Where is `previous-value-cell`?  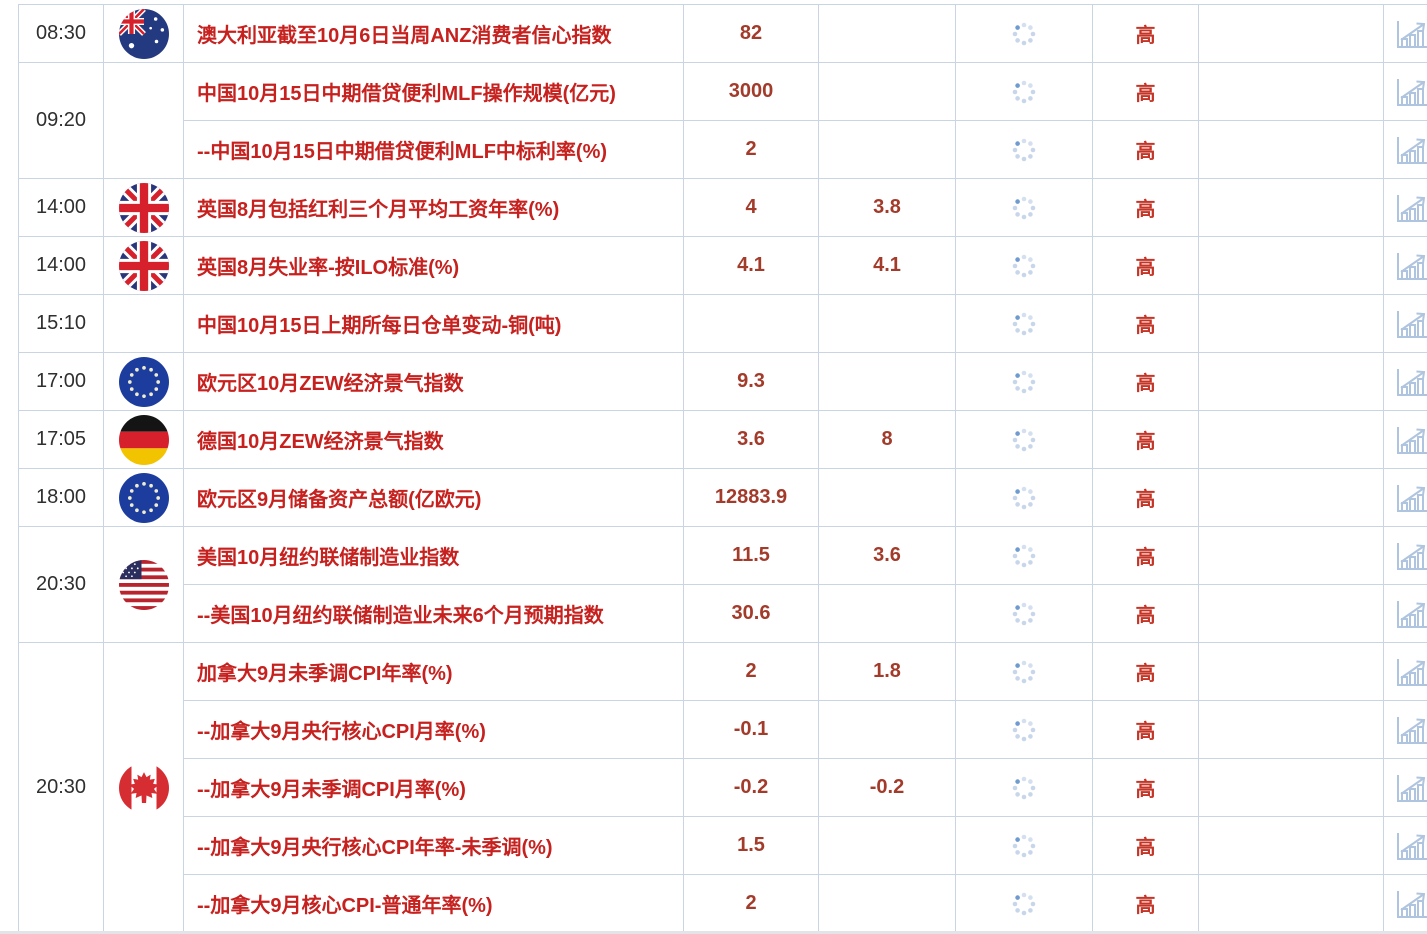 previous-value-cell is located at coordinates (751, 323).